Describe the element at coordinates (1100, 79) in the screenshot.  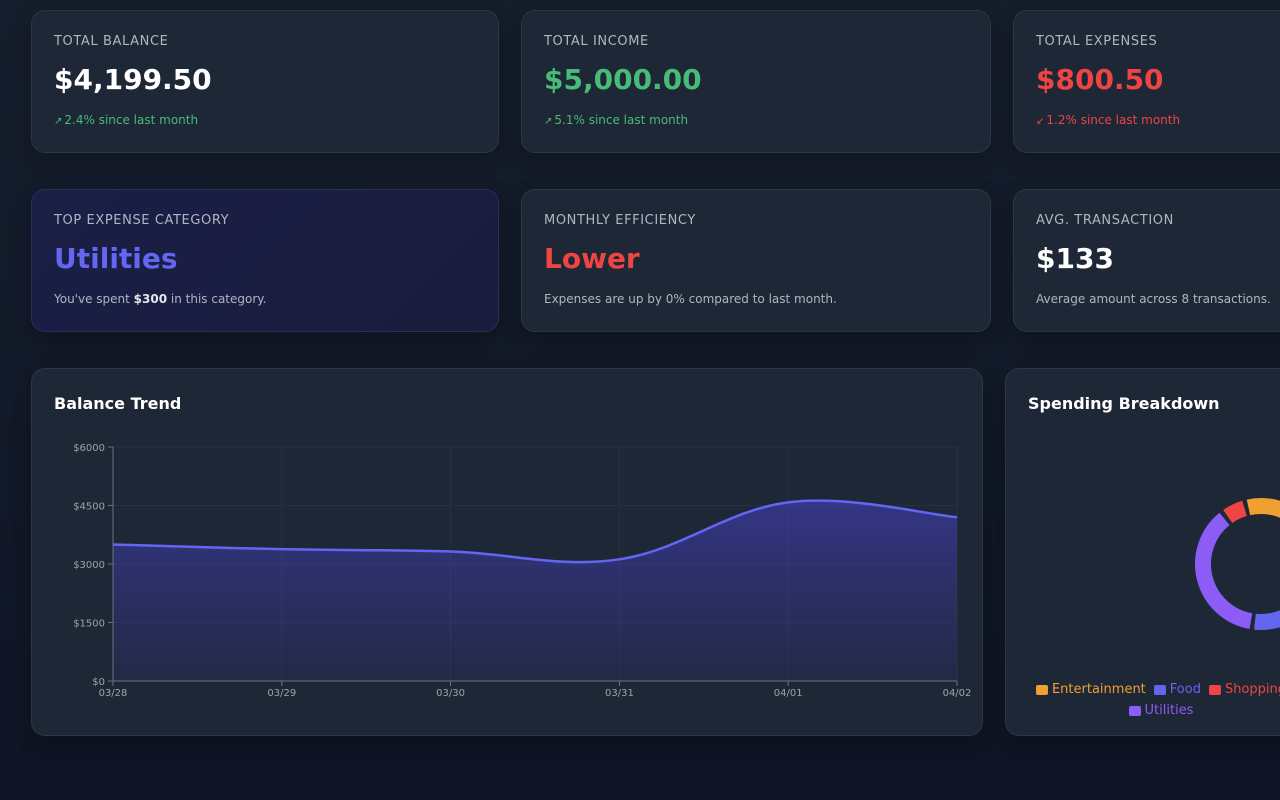
I see `total-expenses-value: $800.50` at that location.